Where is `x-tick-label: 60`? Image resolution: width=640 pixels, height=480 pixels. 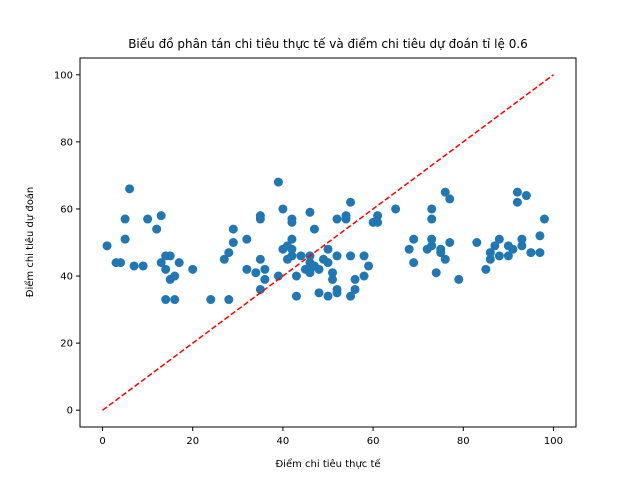 x-tick-label: 60 is located at coordinates (373, 441).